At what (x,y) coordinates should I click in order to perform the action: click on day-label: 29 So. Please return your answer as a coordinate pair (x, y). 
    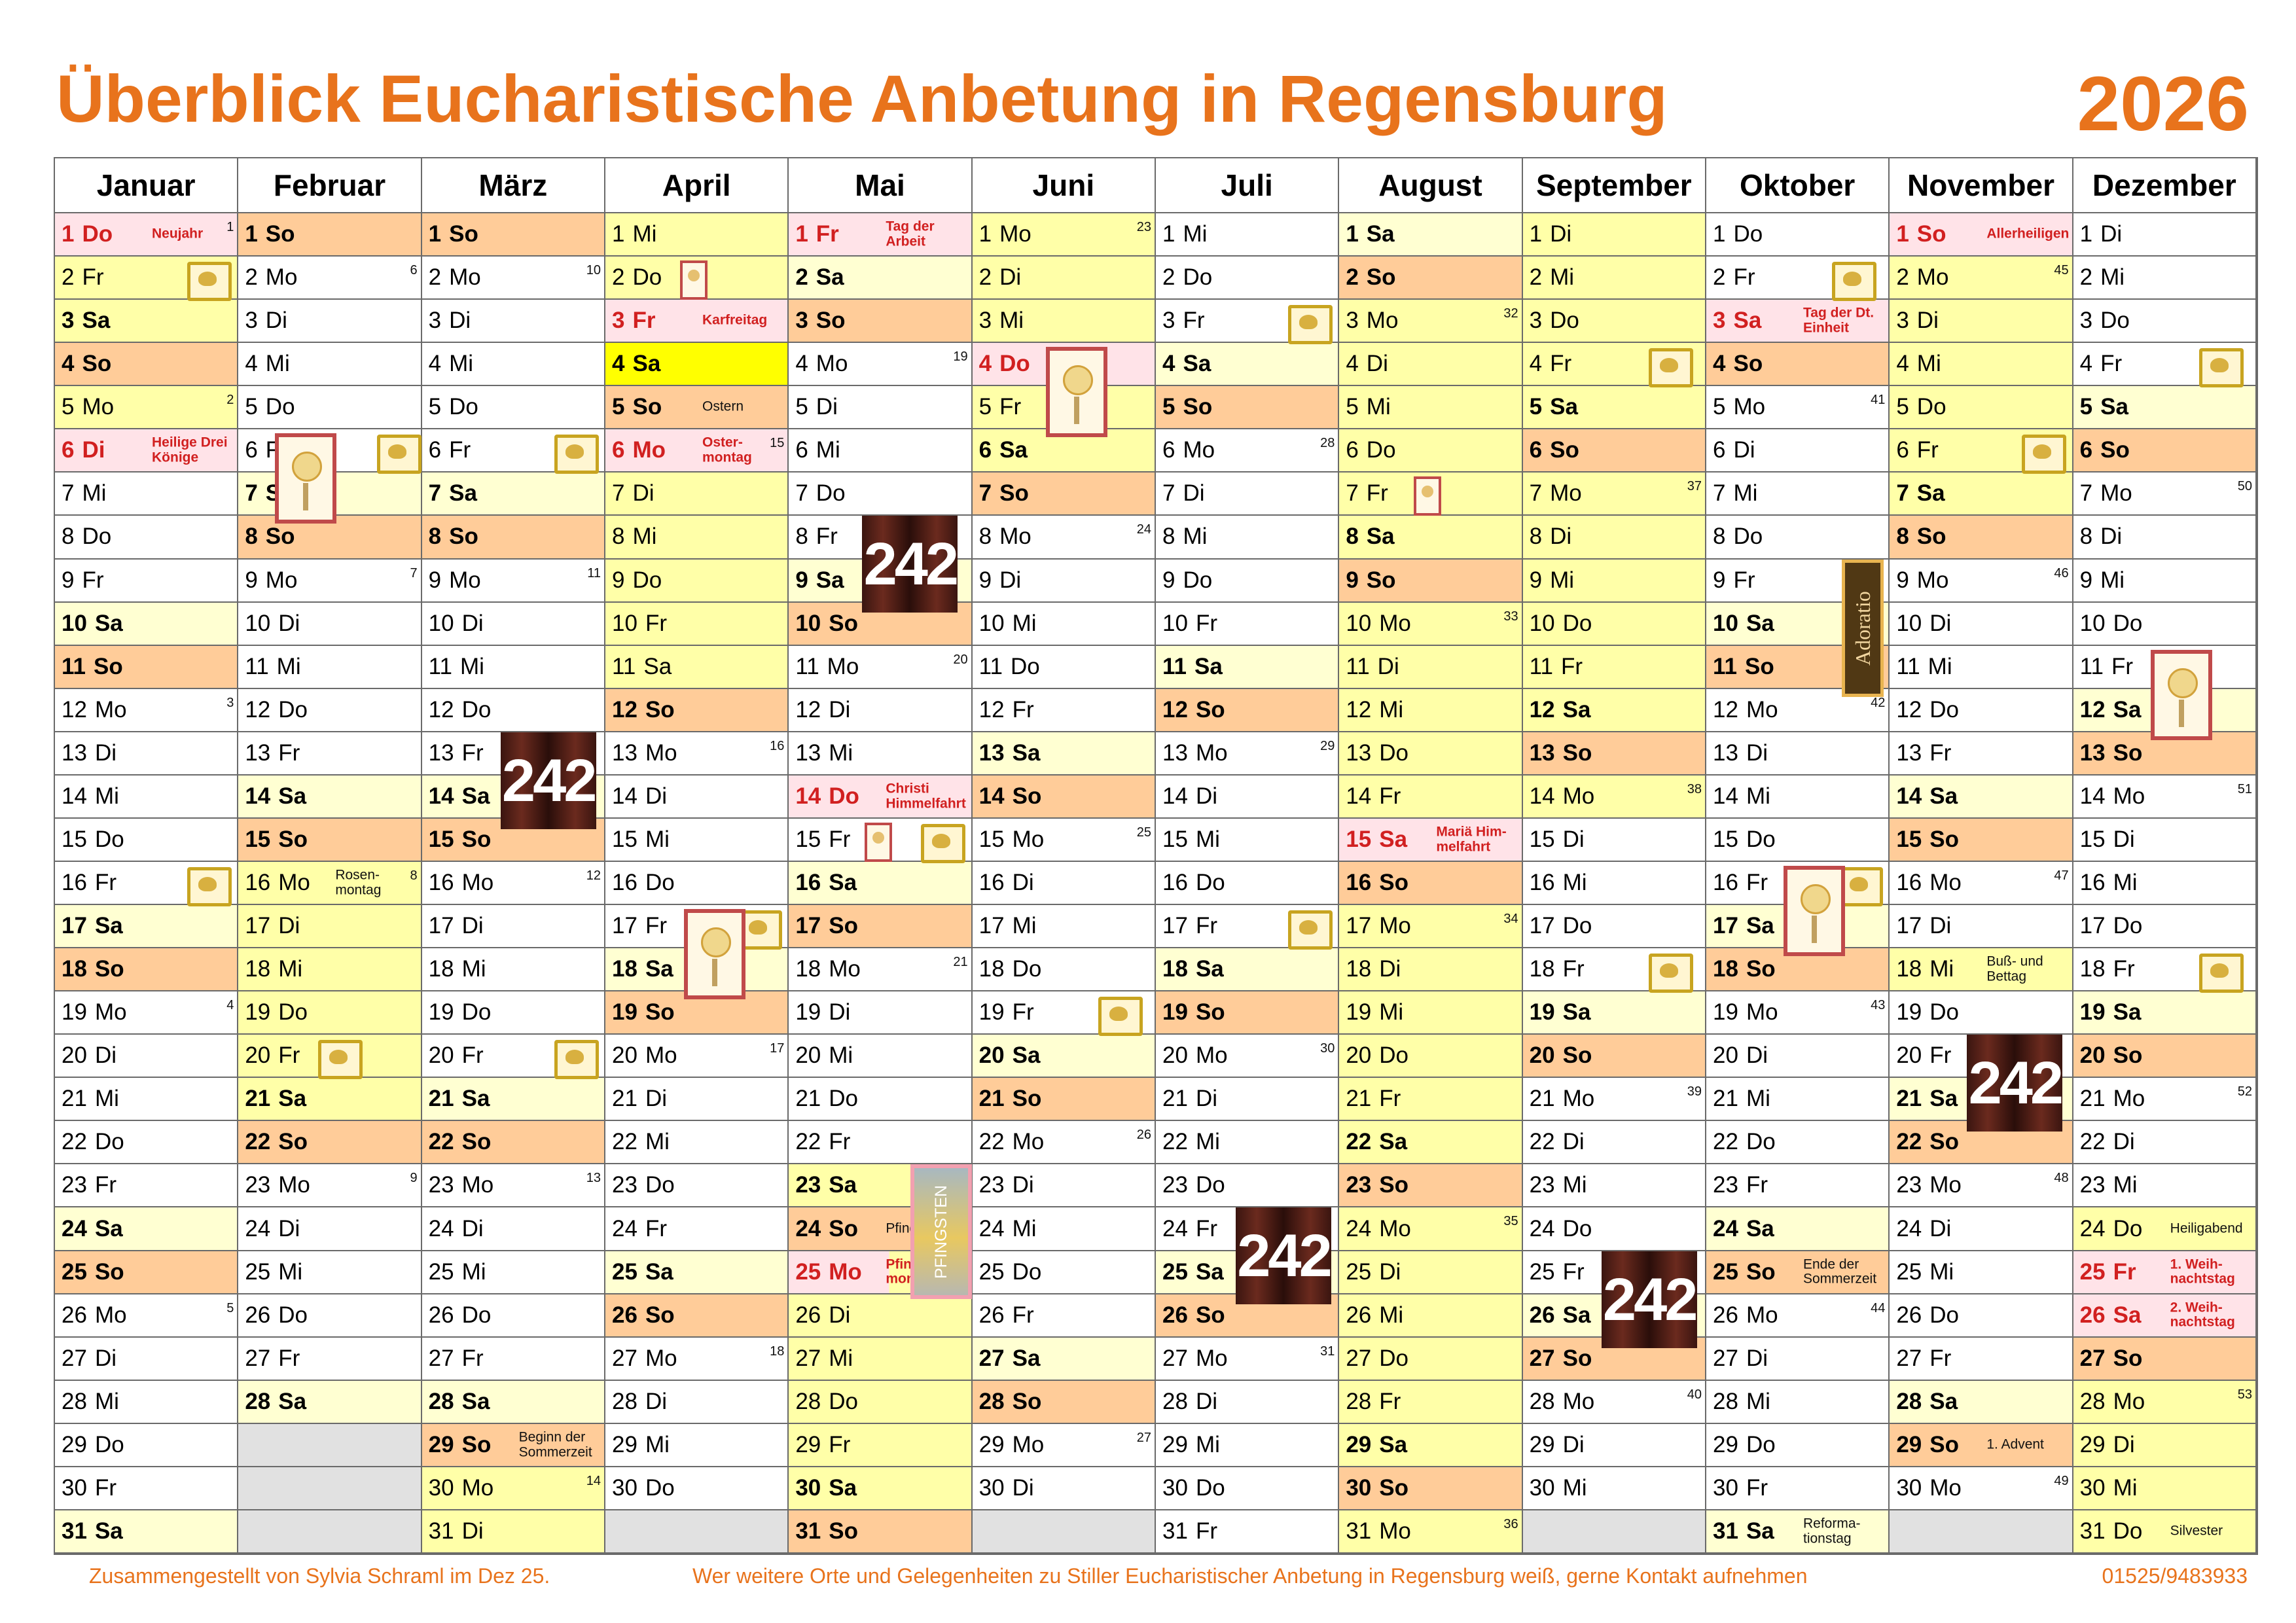
    Looking at the image, I should click on (460, 1445).